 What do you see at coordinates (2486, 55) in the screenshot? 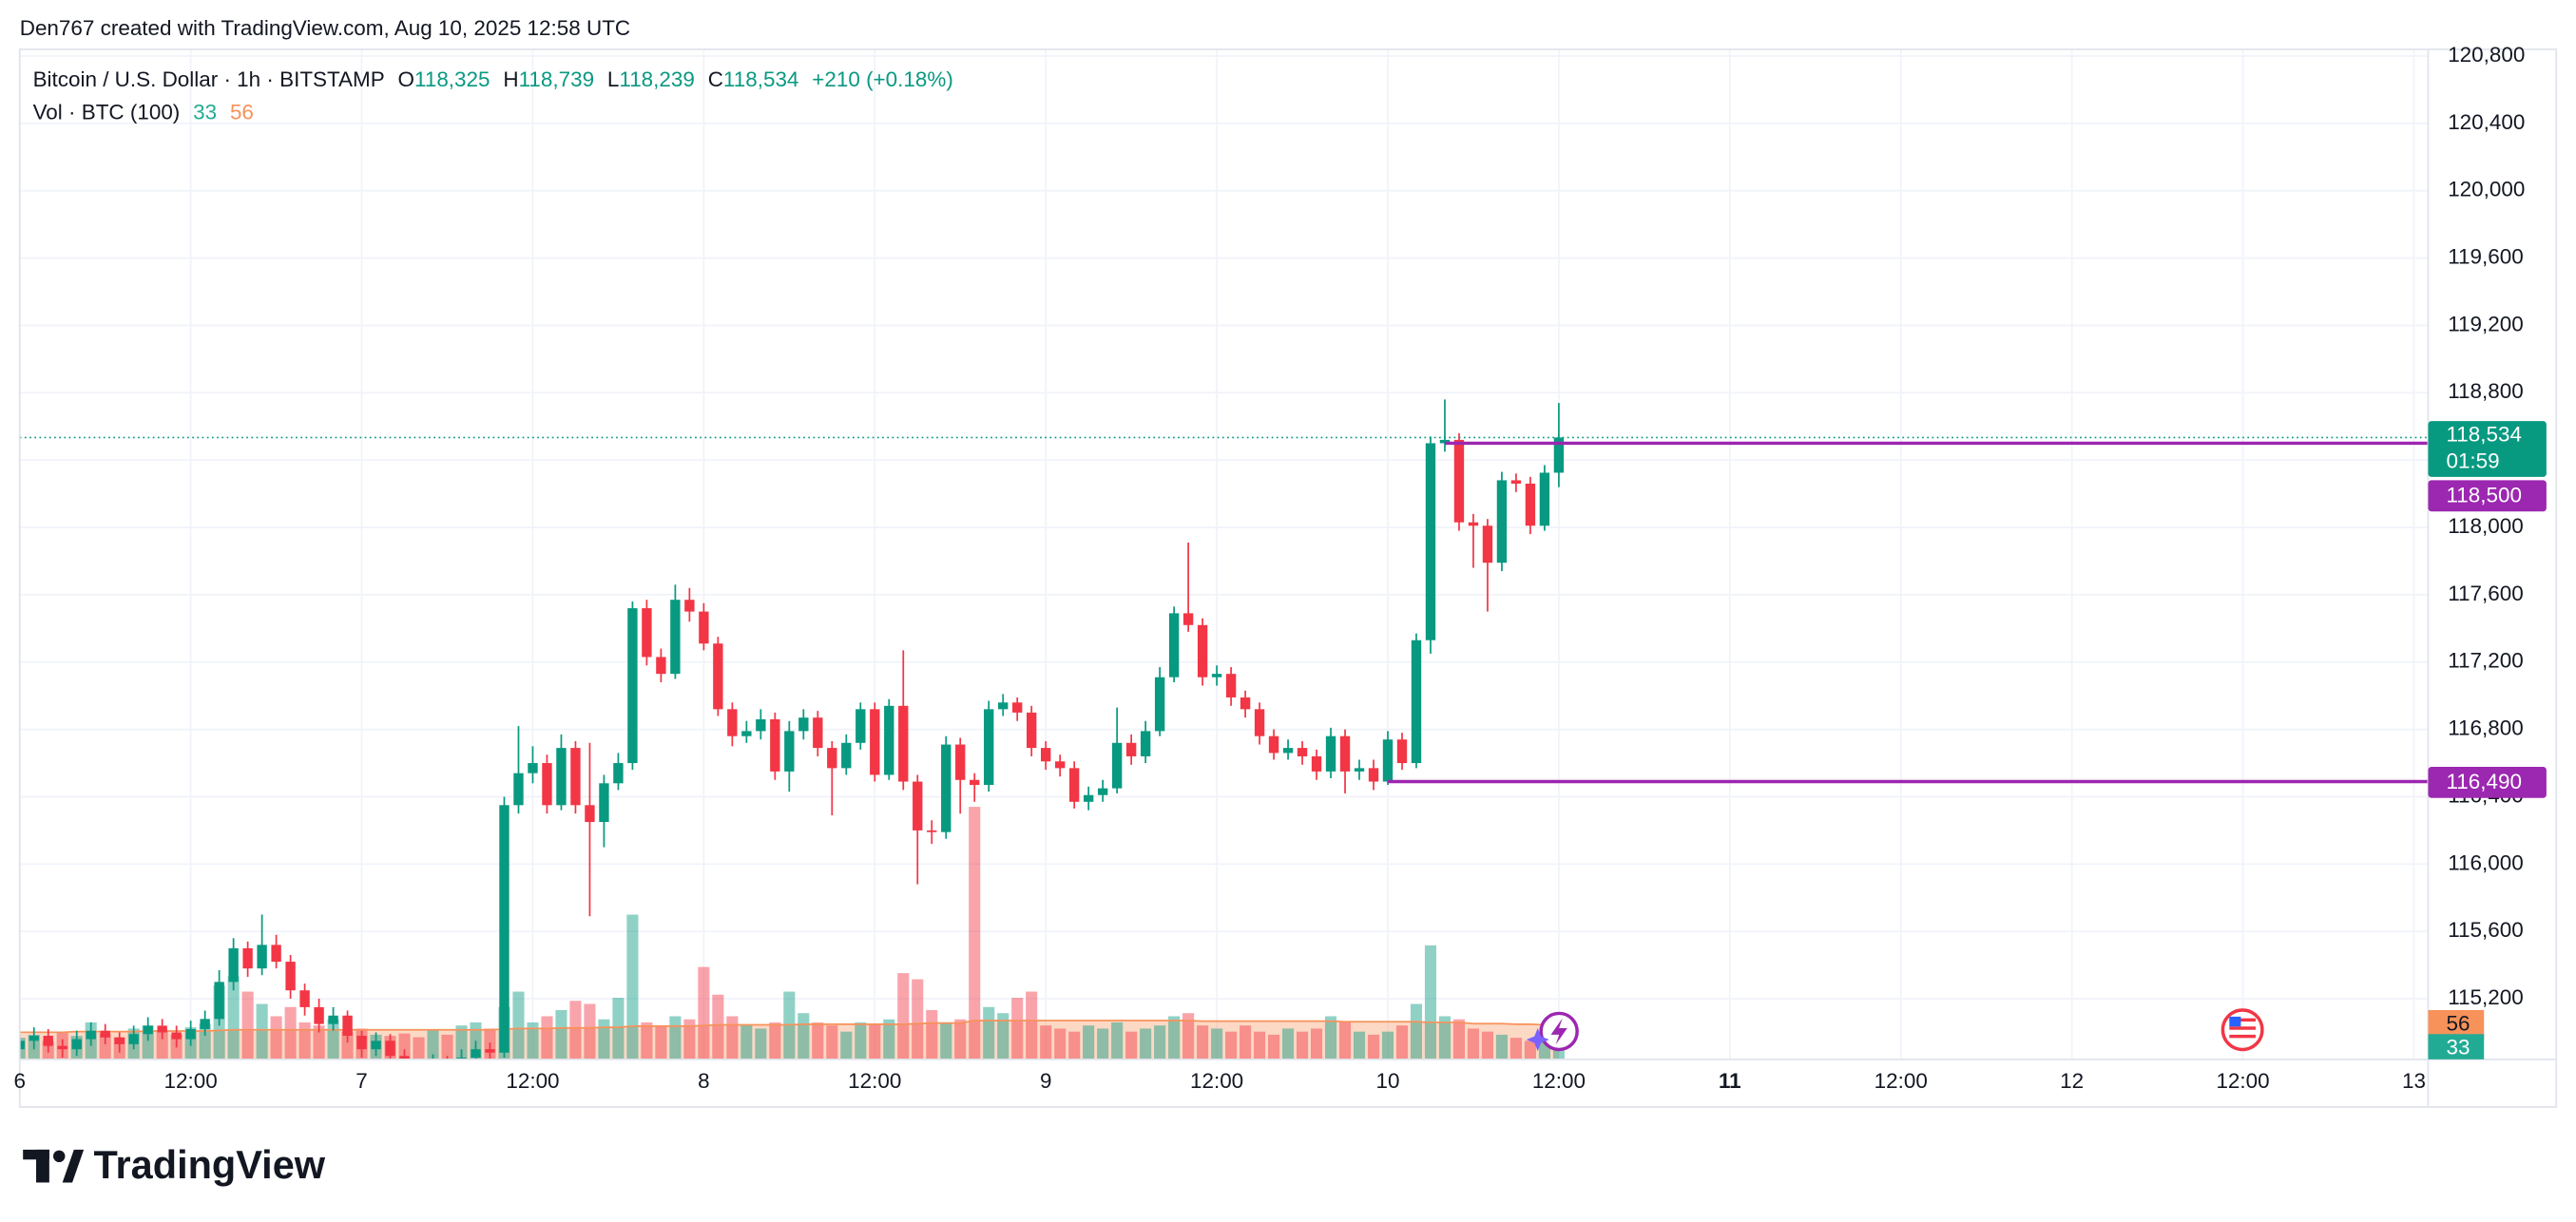
I see `y-tick-label: 120,800` at bounding box center [2486, 55].